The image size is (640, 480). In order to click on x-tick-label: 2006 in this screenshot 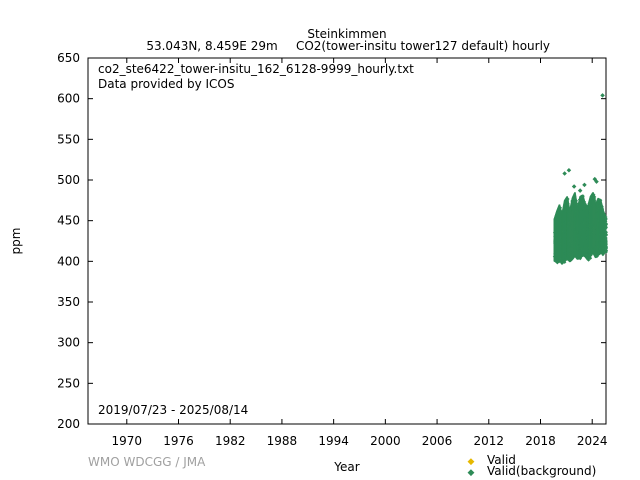, I will do `click(437, 441)`.